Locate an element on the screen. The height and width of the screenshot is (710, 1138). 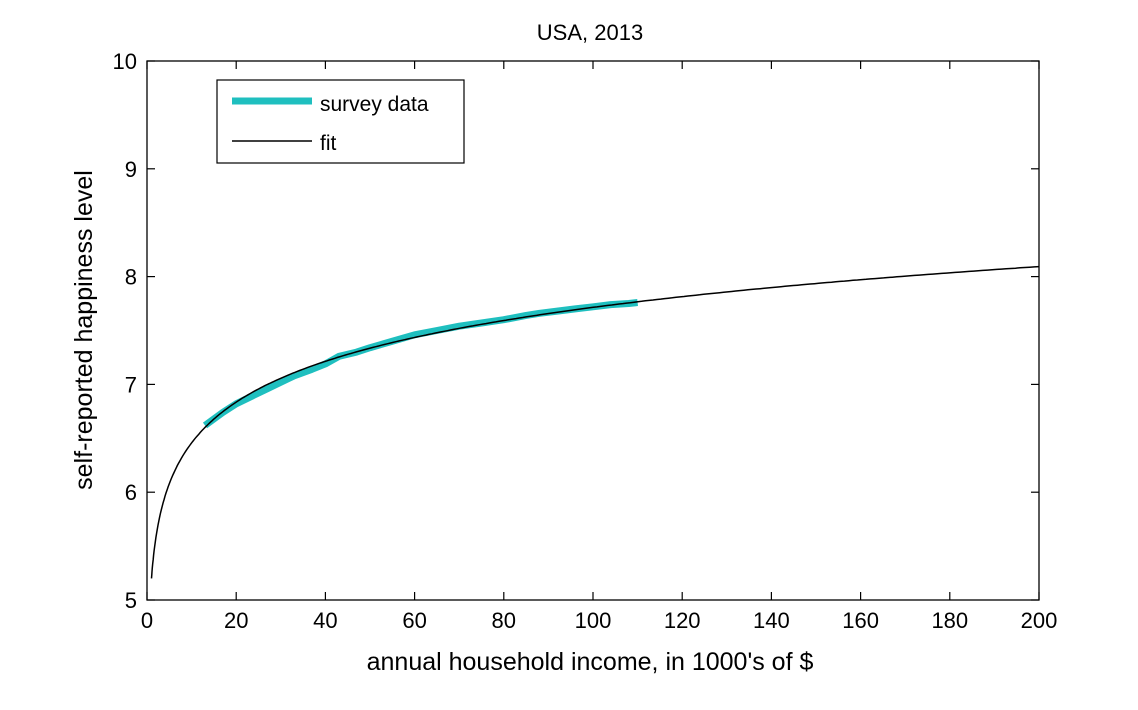
legend-box is located at coordinates (340, 121).